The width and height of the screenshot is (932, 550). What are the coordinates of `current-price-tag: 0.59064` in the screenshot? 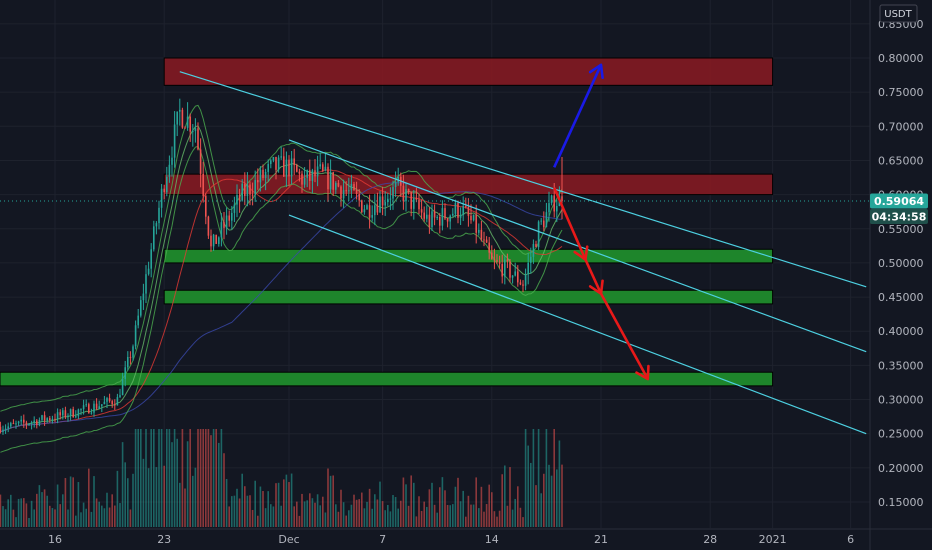 It's located at (899, 201).